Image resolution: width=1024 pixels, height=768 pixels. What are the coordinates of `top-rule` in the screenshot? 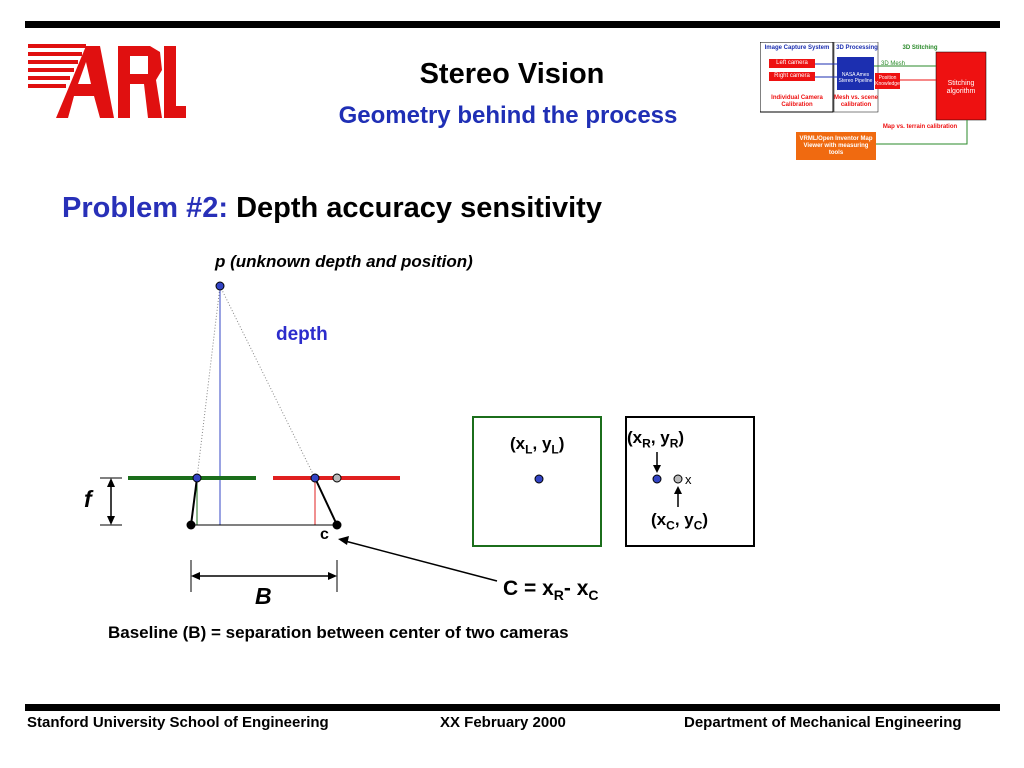 It's located at (512, 24).